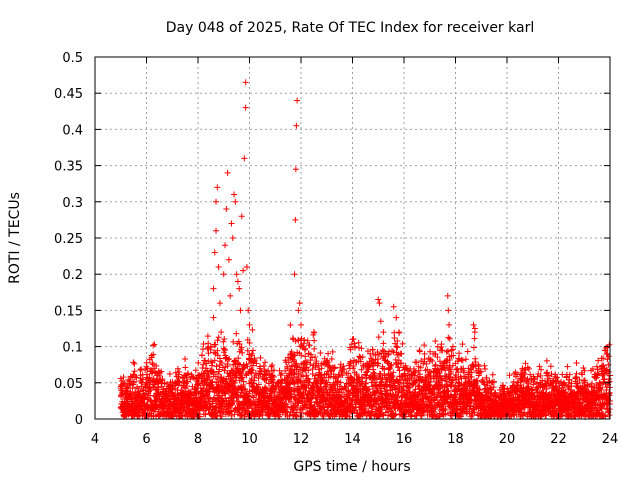 Image resolution: width=640 pixels, height=480 pixels. Describe the element at coordinates (146, 439) in the screenshot. I see `x-tick-label: 6` at that location.